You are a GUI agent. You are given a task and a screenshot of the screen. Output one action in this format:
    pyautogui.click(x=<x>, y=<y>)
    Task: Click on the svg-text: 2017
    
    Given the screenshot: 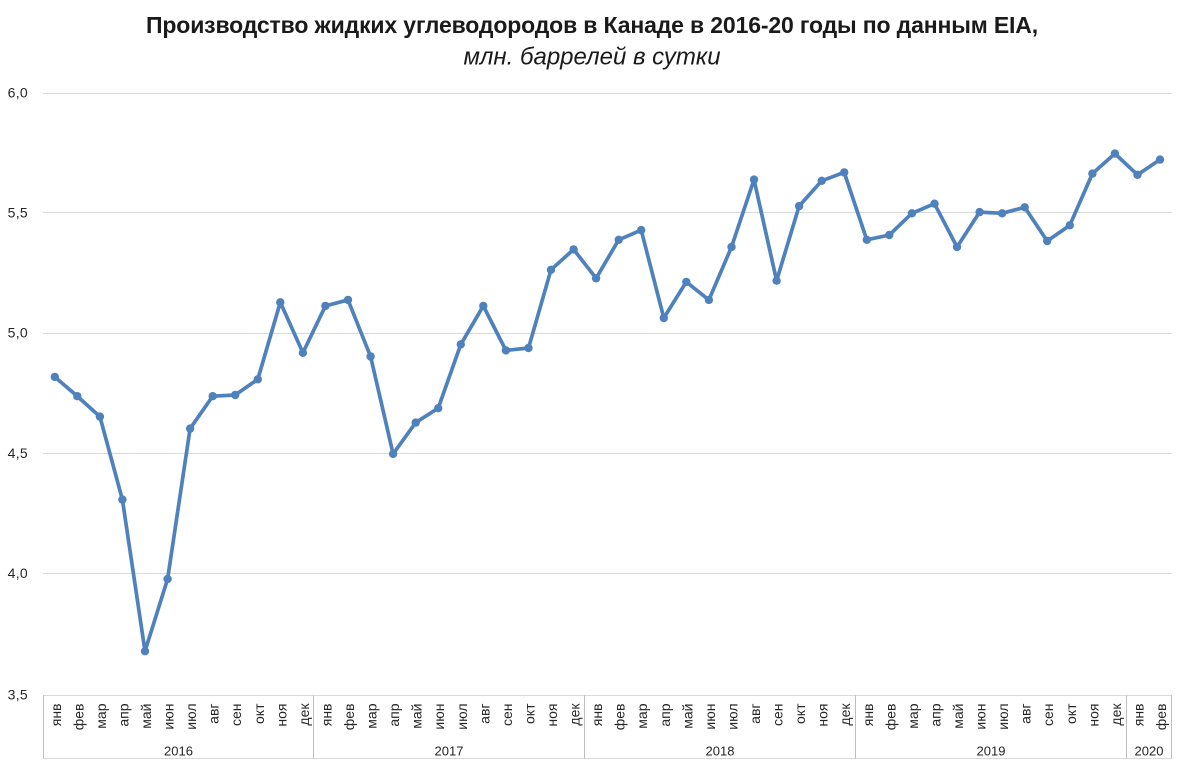 What is the action you would take?
    pyautogui.click(x=449, y=751)
    